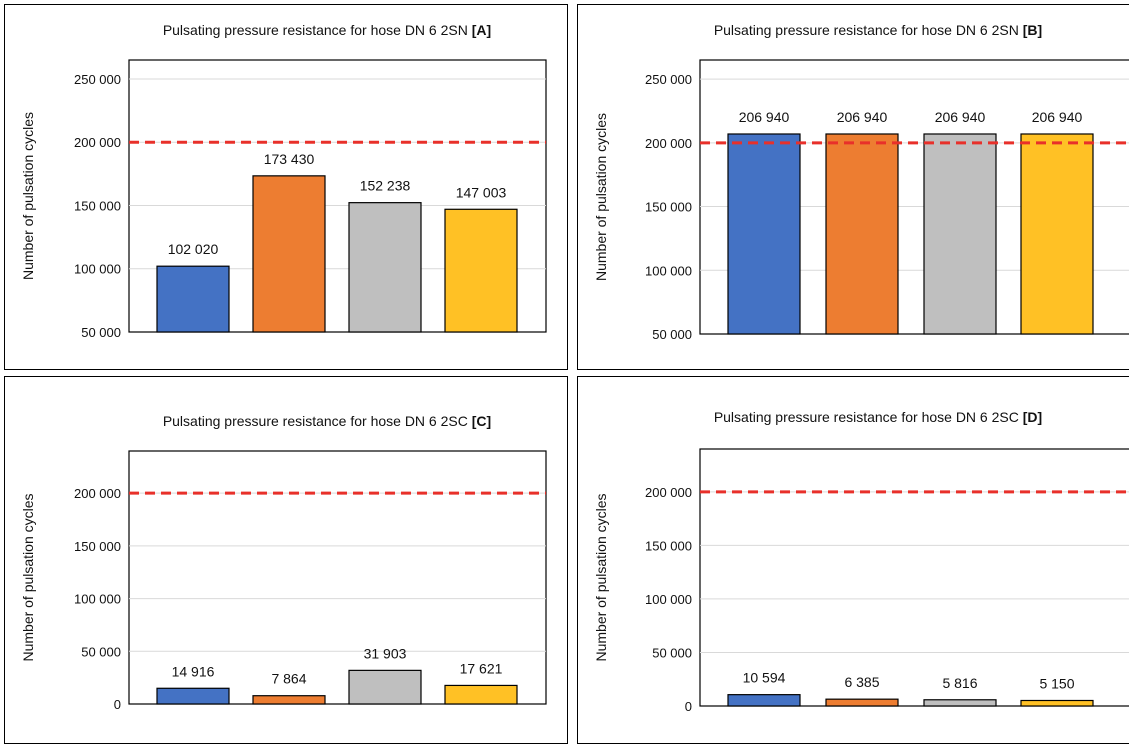 This screenshot has width=1129, height=745. What do you see at coordinates (385, 186) in the screenshot?
I see `data-label: 152 238` at bounding box center [385, 186].